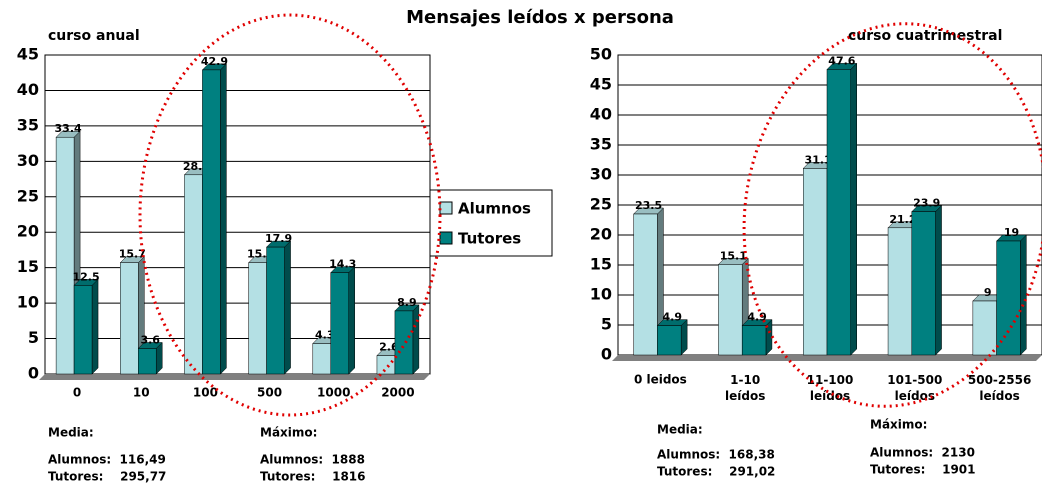  What do you see at coordinates (269, 393) in the screenshot?
I see `x-tick-label: 500` at bounding box center [269, 393].